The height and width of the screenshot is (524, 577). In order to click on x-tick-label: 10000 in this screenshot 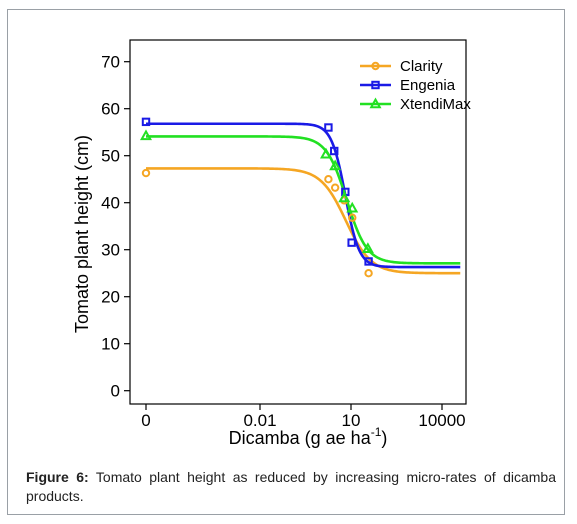, I will do `click(441, 420)`.